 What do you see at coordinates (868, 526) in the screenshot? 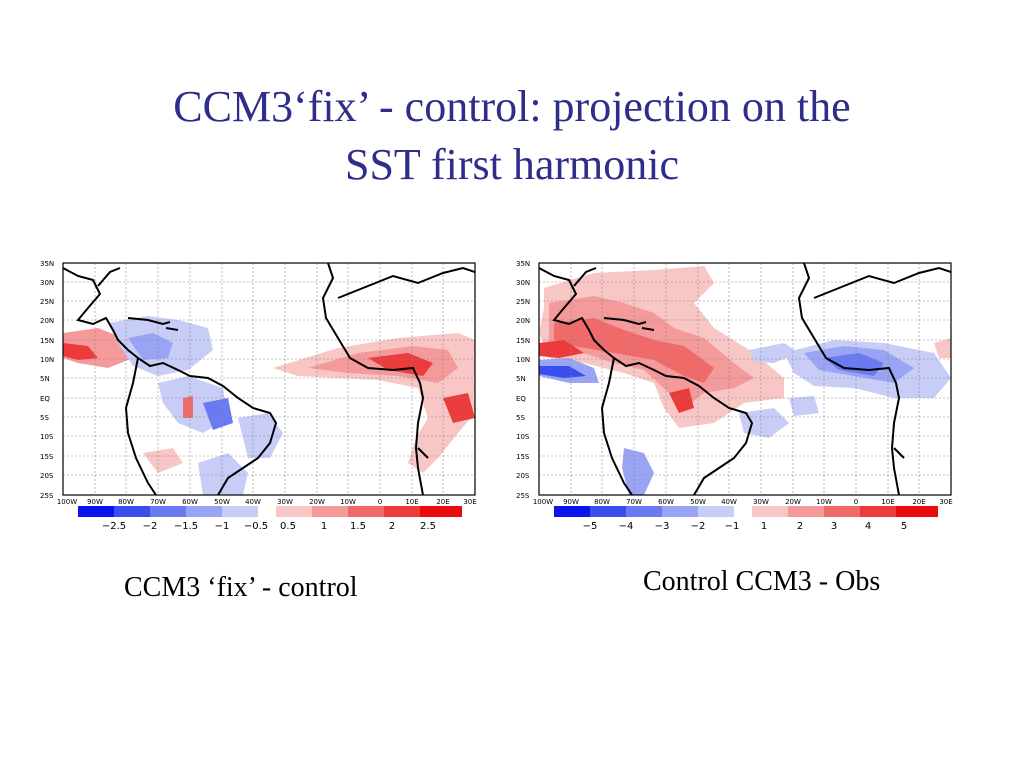
I see `colorbar-label: 4` at bounding box center [868, 526].